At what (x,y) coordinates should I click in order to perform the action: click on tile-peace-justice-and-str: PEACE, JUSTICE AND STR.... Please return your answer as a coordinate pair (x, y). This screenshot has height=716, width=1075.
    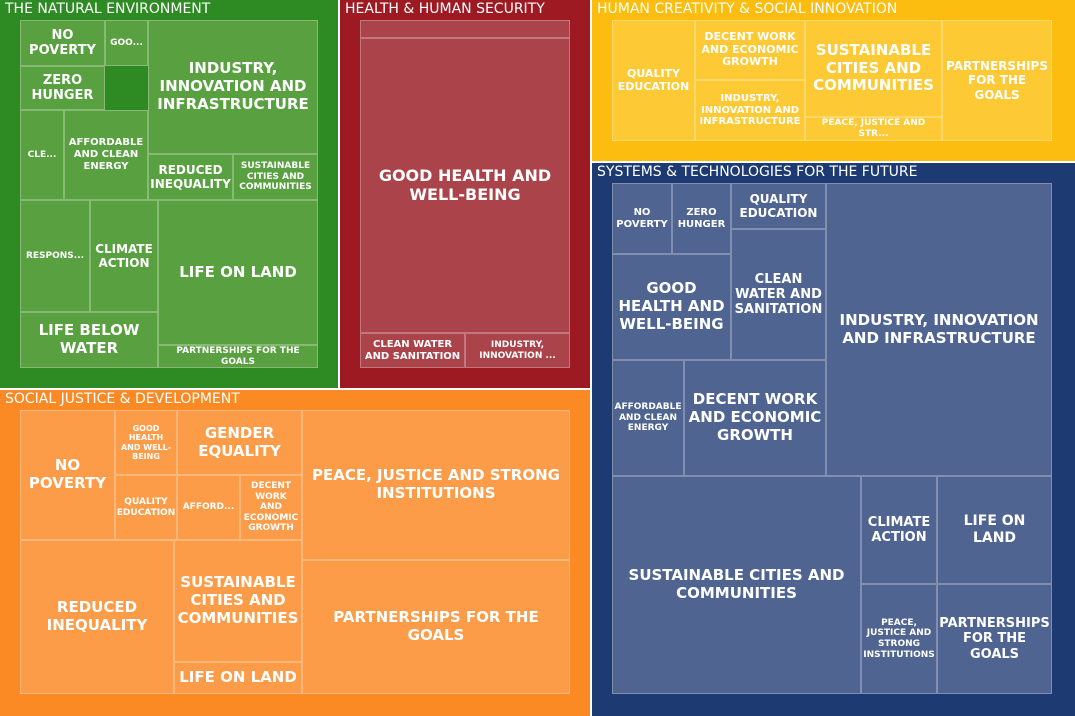
    Looking at the image, I should click on (873, 129).